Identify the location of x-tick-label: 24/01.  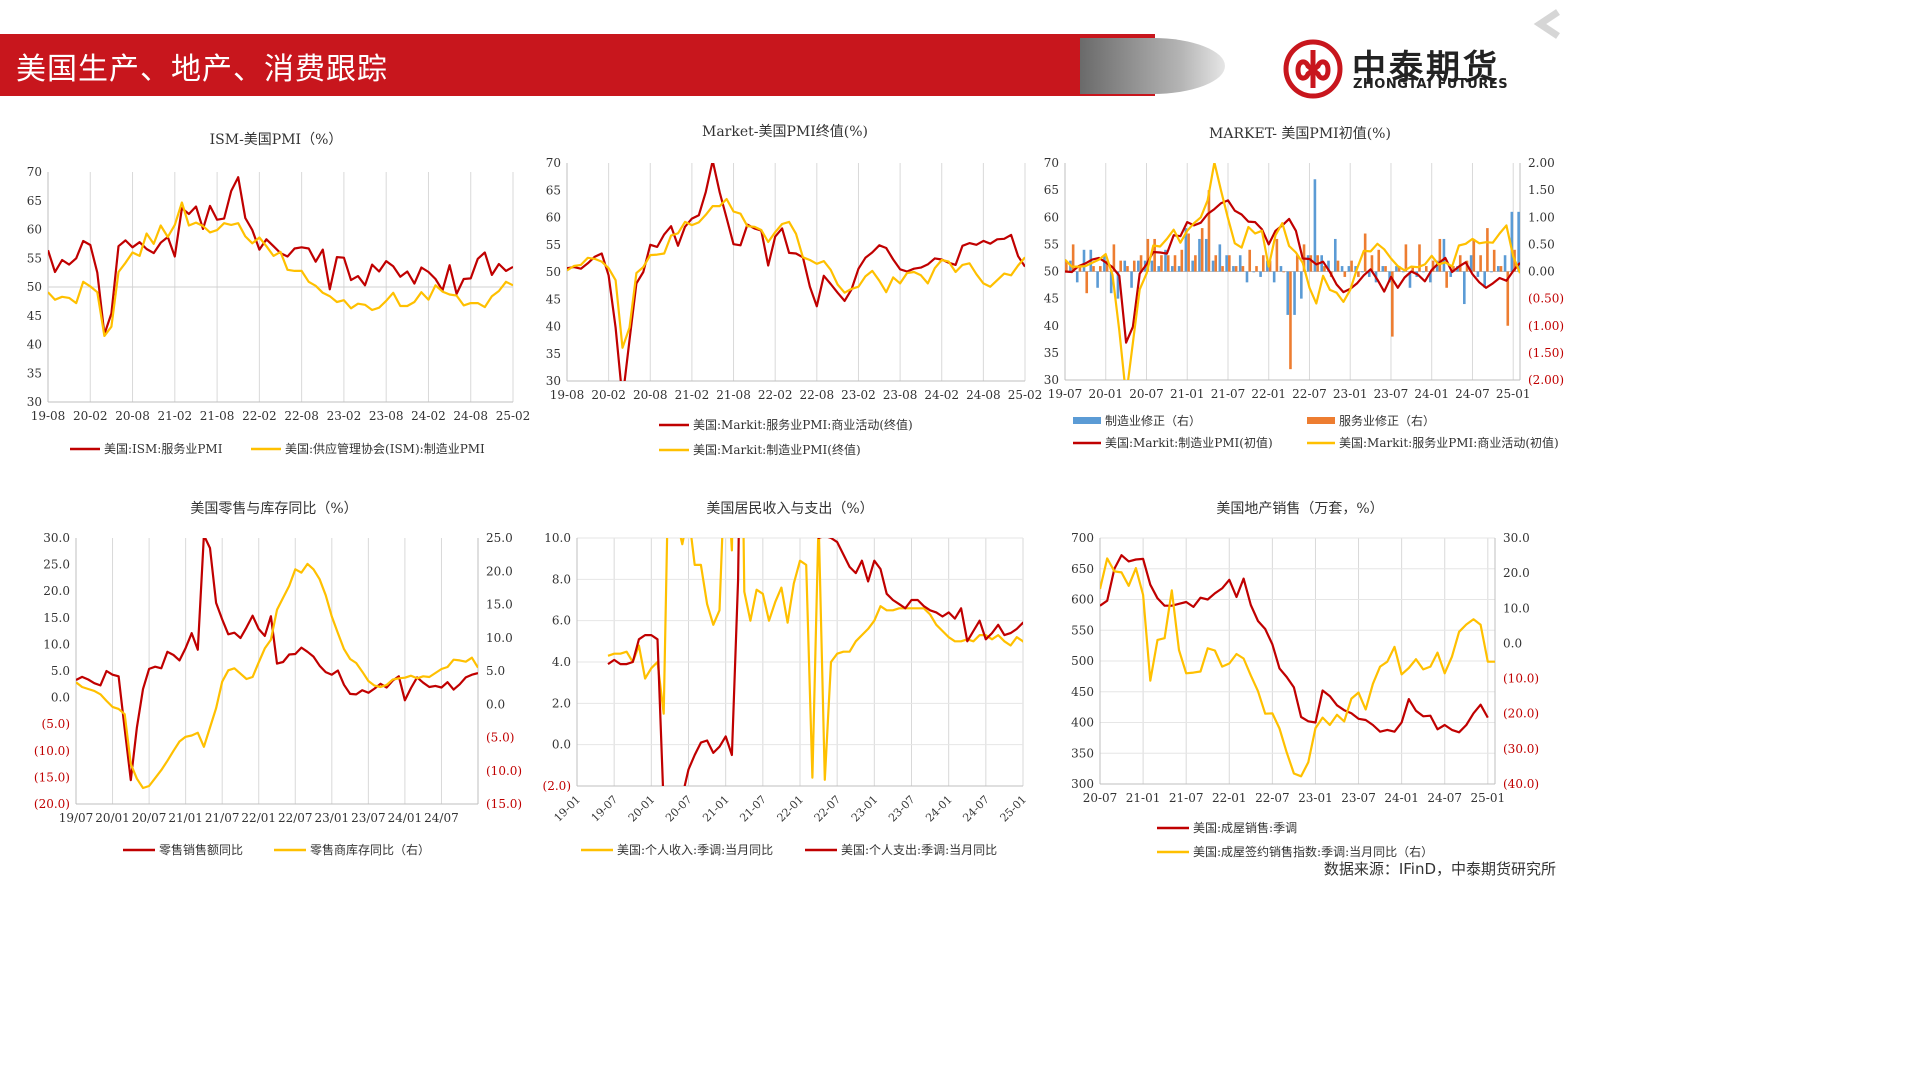
(405, 818).